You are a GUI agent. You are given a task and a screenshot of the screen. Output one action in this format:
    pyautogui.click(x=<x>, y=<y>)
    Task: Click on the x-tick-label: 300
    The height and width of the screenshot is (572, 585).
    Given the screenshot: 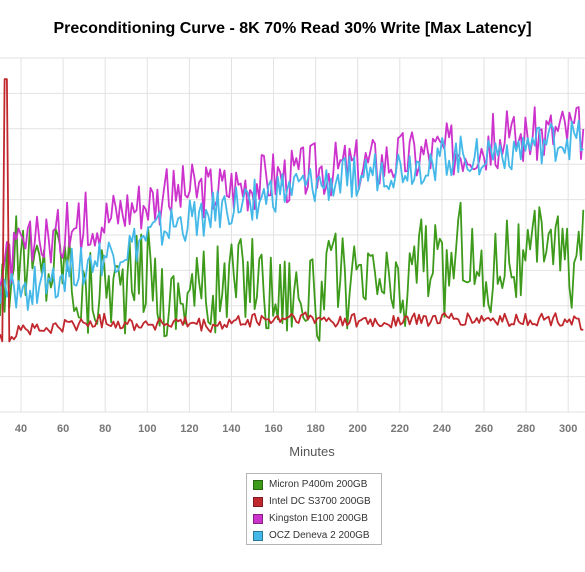 What is the action you would take?
    pyautogui.click(x=568, y=429)
    